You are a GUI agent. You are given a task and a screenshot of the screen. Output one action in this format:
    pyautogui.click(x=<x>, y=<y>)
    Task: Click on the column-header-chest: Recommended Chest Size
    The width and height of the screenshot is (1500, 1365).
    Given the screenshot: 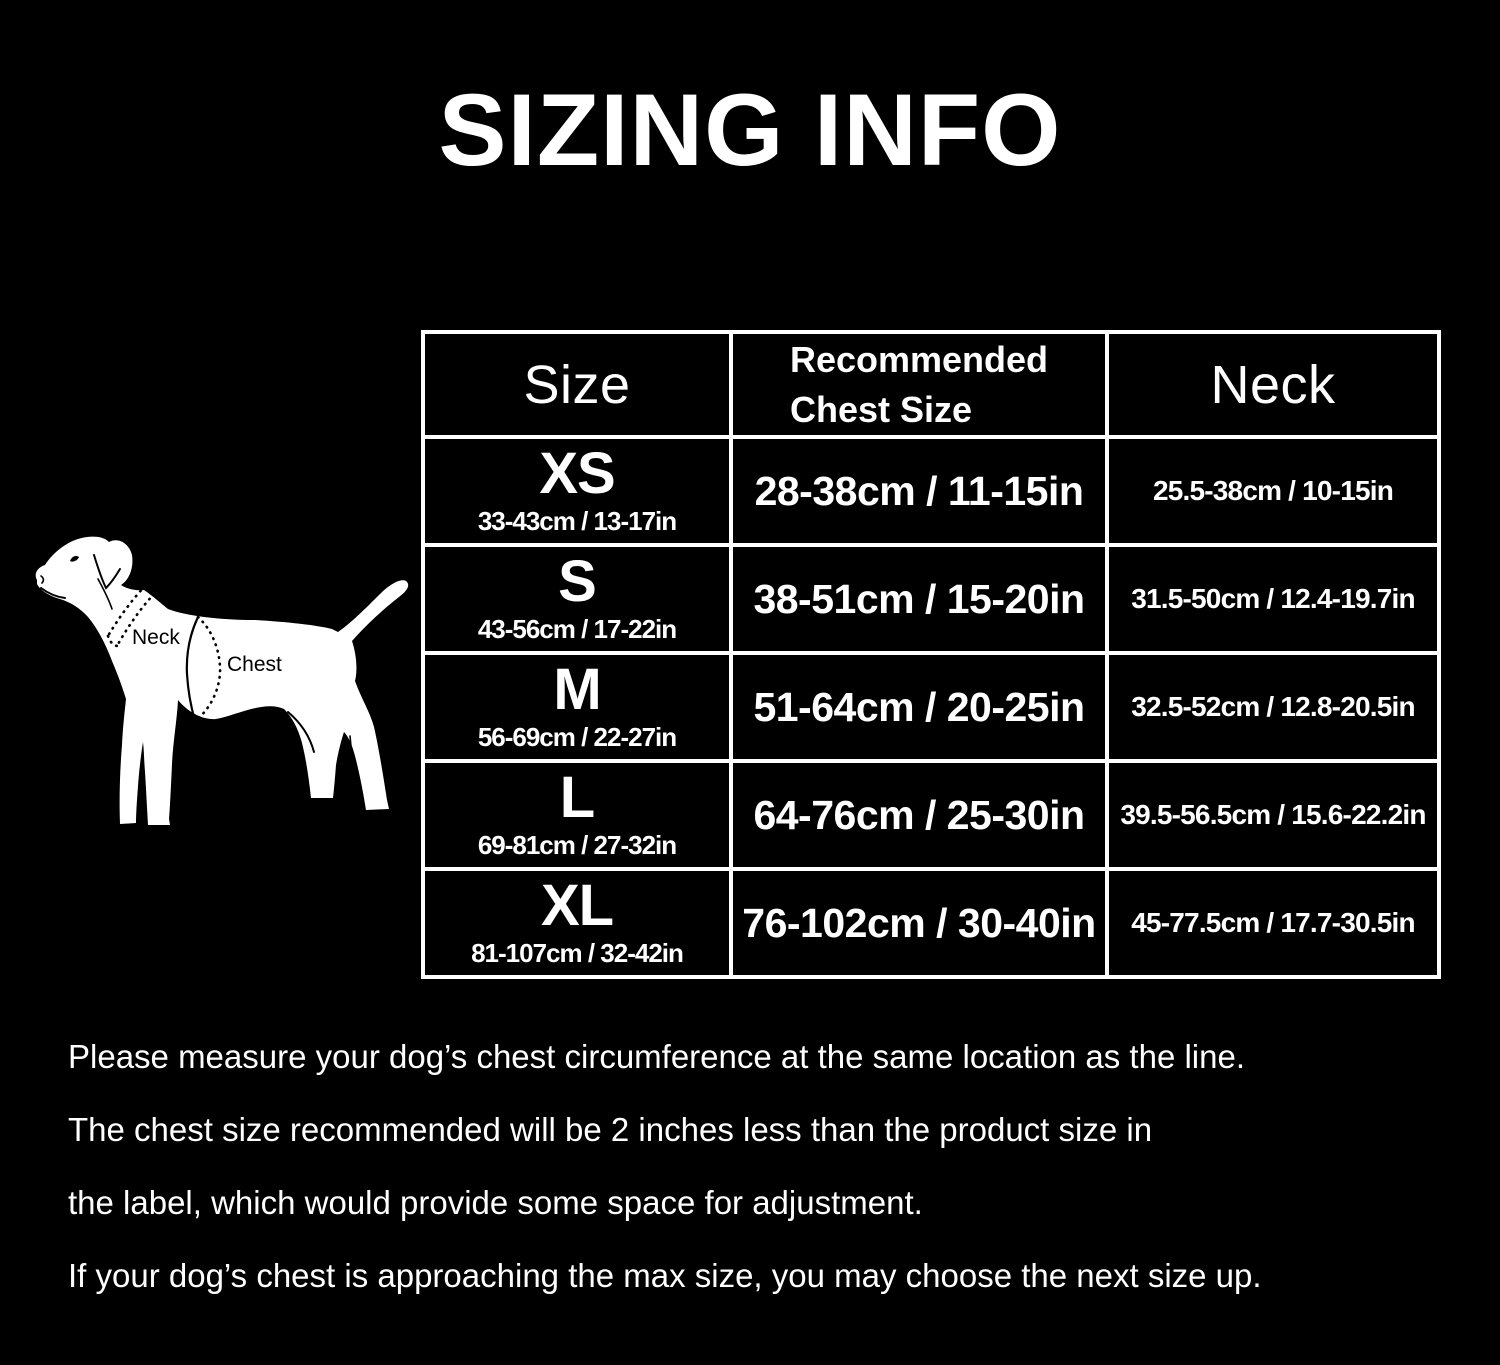 What is the action you would take?
    pyautogui.click(x=919, y=384)
    